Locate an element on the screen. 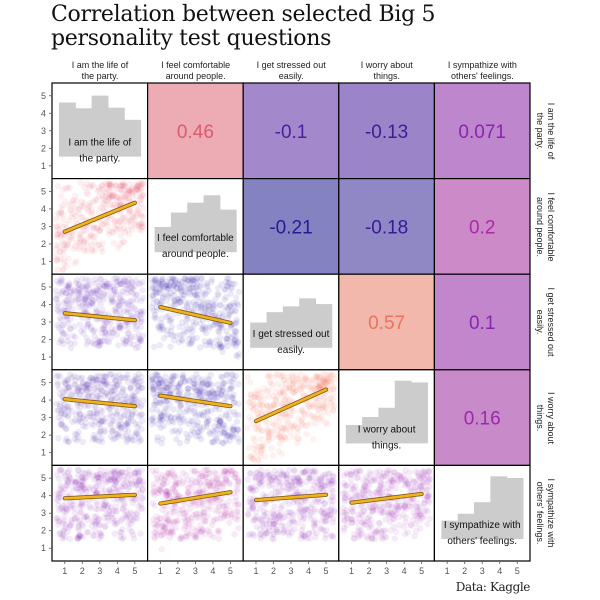 This screenshot has width=600, height=600. correlation-cell-bg is located at coordinates (482, 226).